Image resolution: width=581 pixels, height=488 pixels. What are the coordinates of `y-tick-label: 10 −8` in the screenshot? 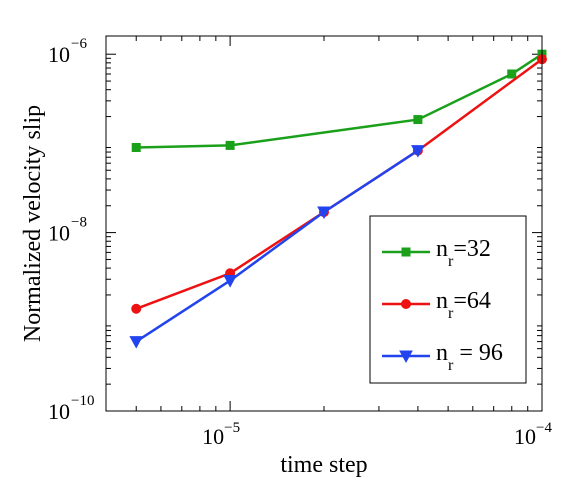 It's located at (67, 230).